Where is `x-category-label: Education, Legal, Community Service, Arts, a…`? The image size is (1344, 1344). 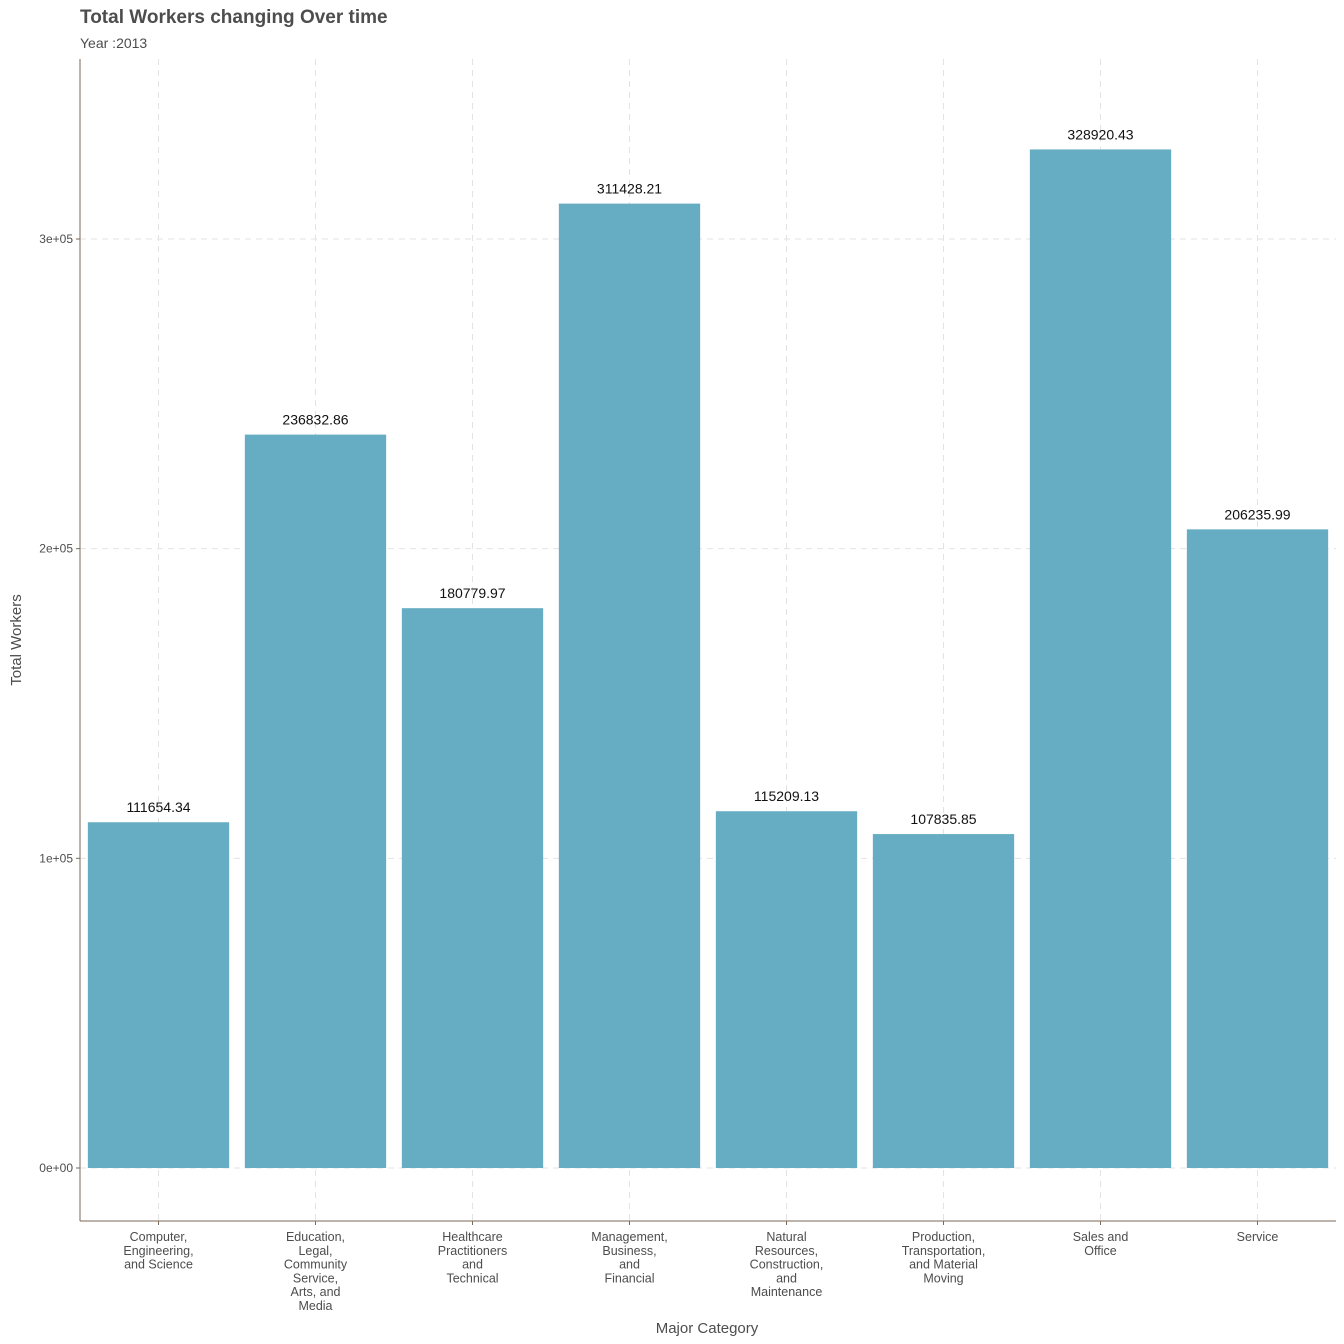
x-category-label: Education, Legal, Community Service, Arts, a… is located at coordinates (316, 1271).